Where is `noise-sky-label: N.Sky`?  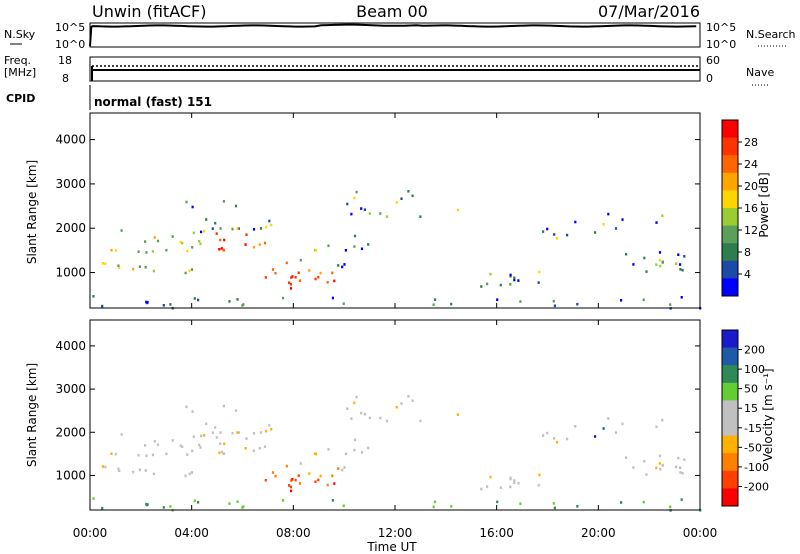 noise-sky-label: N.Sky is located at coordinates (20, 34).